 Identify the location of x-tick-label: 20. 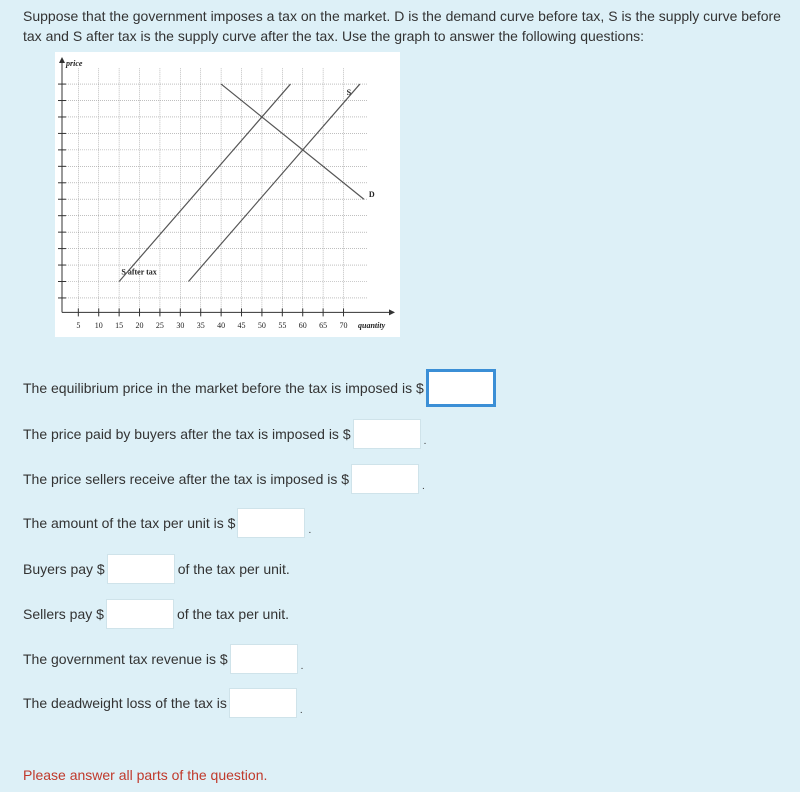
(140, 325).